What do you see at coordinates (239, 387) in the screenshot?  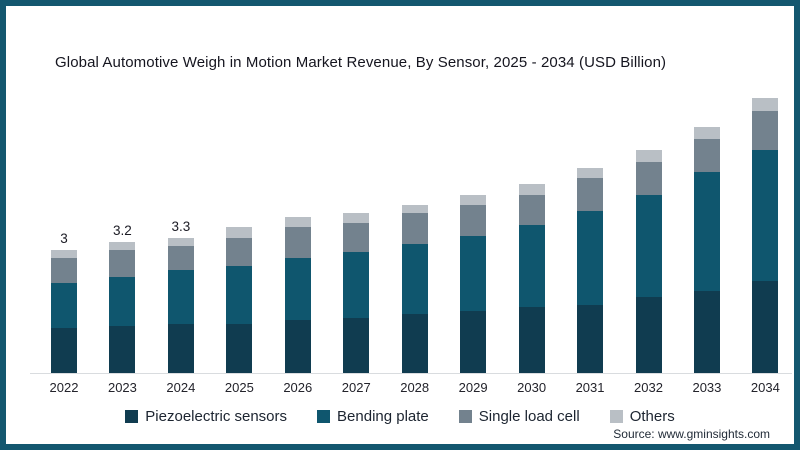 I see `x-tick-2025: 2025` at bounding box center [239, 387].